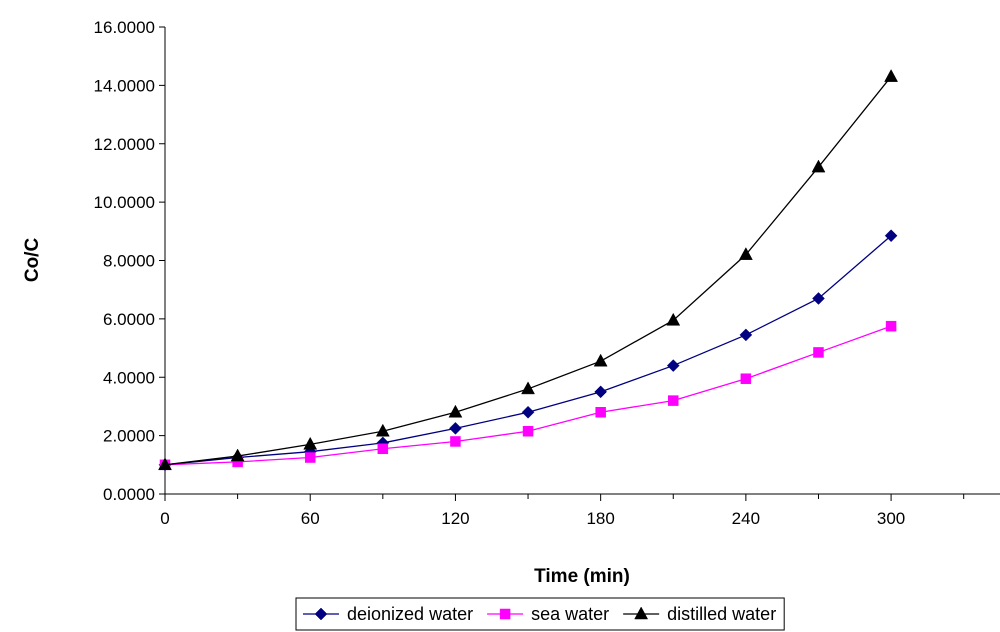 The height and width of the screenshot is (632, 1000). I want to click on y-tick-label: 2.0000, so click(129, 436).